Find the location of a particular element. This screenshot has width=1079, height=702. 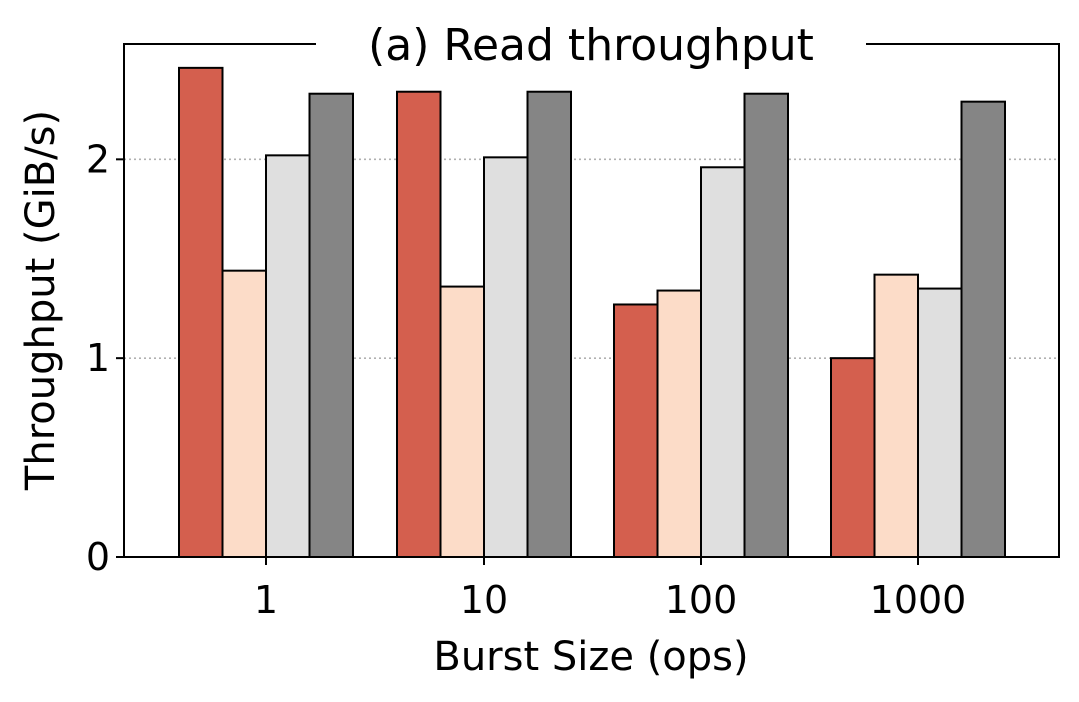

chart-title: (a) Read throughput is located at coordinates (591, 45).